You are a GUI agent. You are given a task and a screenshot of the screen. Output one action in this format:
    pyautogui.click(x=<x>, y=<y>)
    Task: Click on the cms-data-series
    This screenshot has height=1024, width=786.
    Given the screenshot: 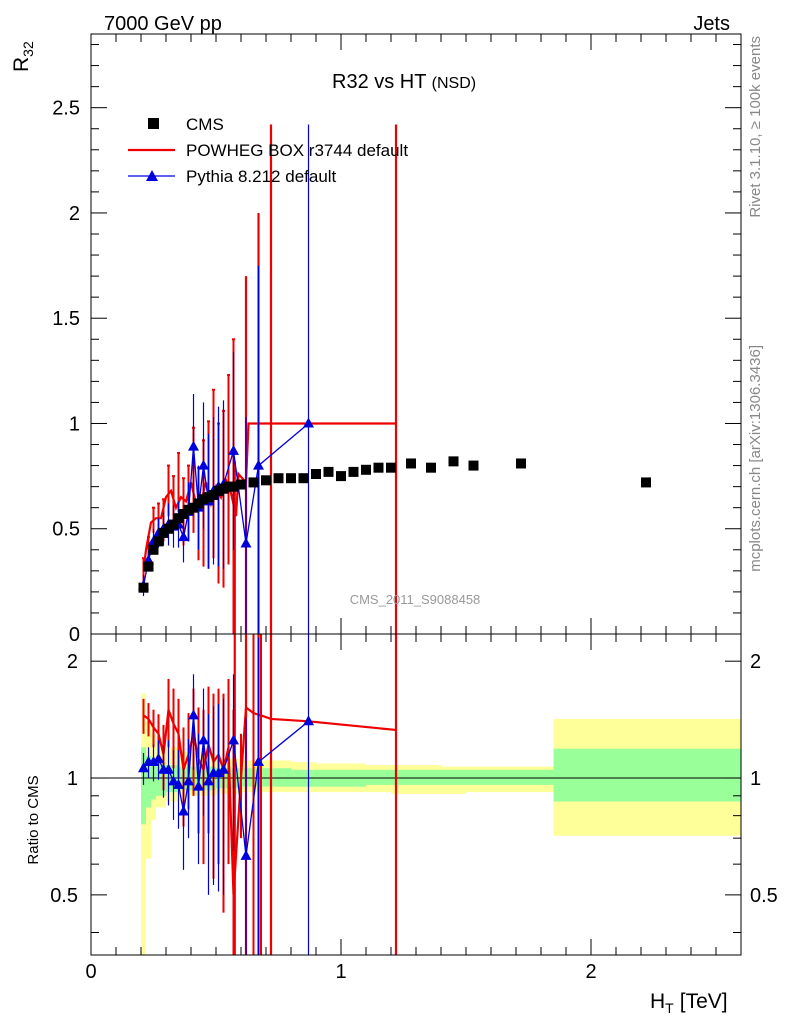 What is the action you would take?
    pyautogui.click(x=394, y=524)
    